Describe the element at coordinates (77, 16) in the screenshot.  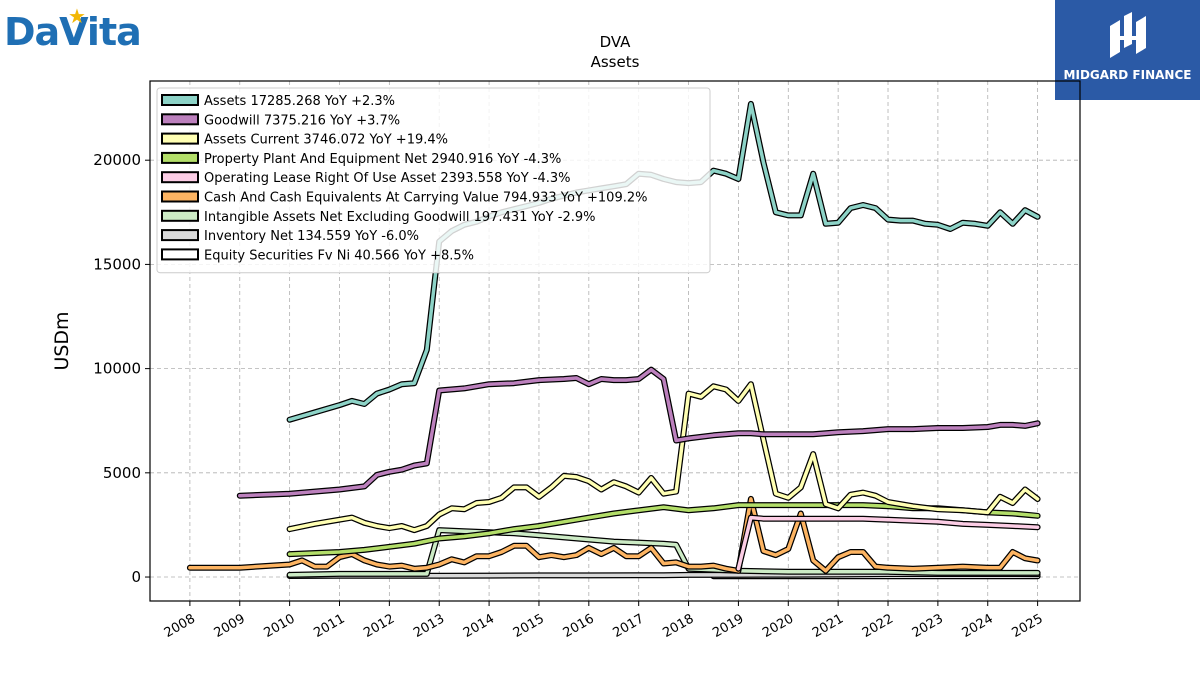
I see `star-icon: ★` at that location.